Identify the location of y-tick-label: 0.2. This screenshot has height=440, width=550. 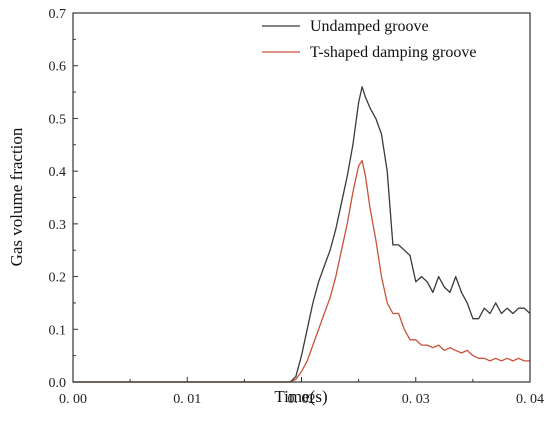
(58, 278).